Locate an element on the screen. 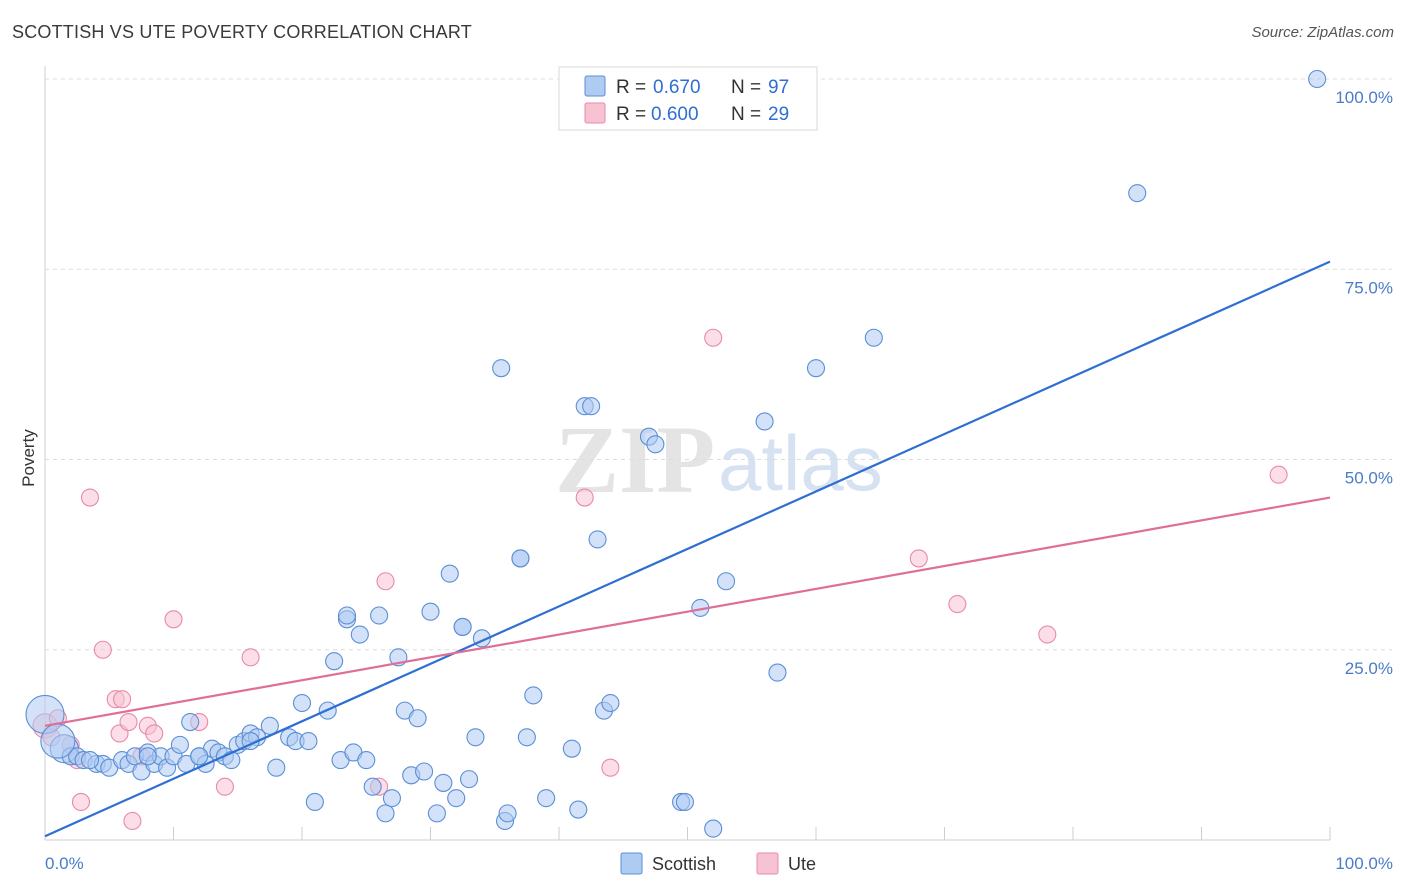 The height and width of the screenshot is (892, 1406). legend-r-value-scottish: 0.670 is located at coordinates (677, 87).